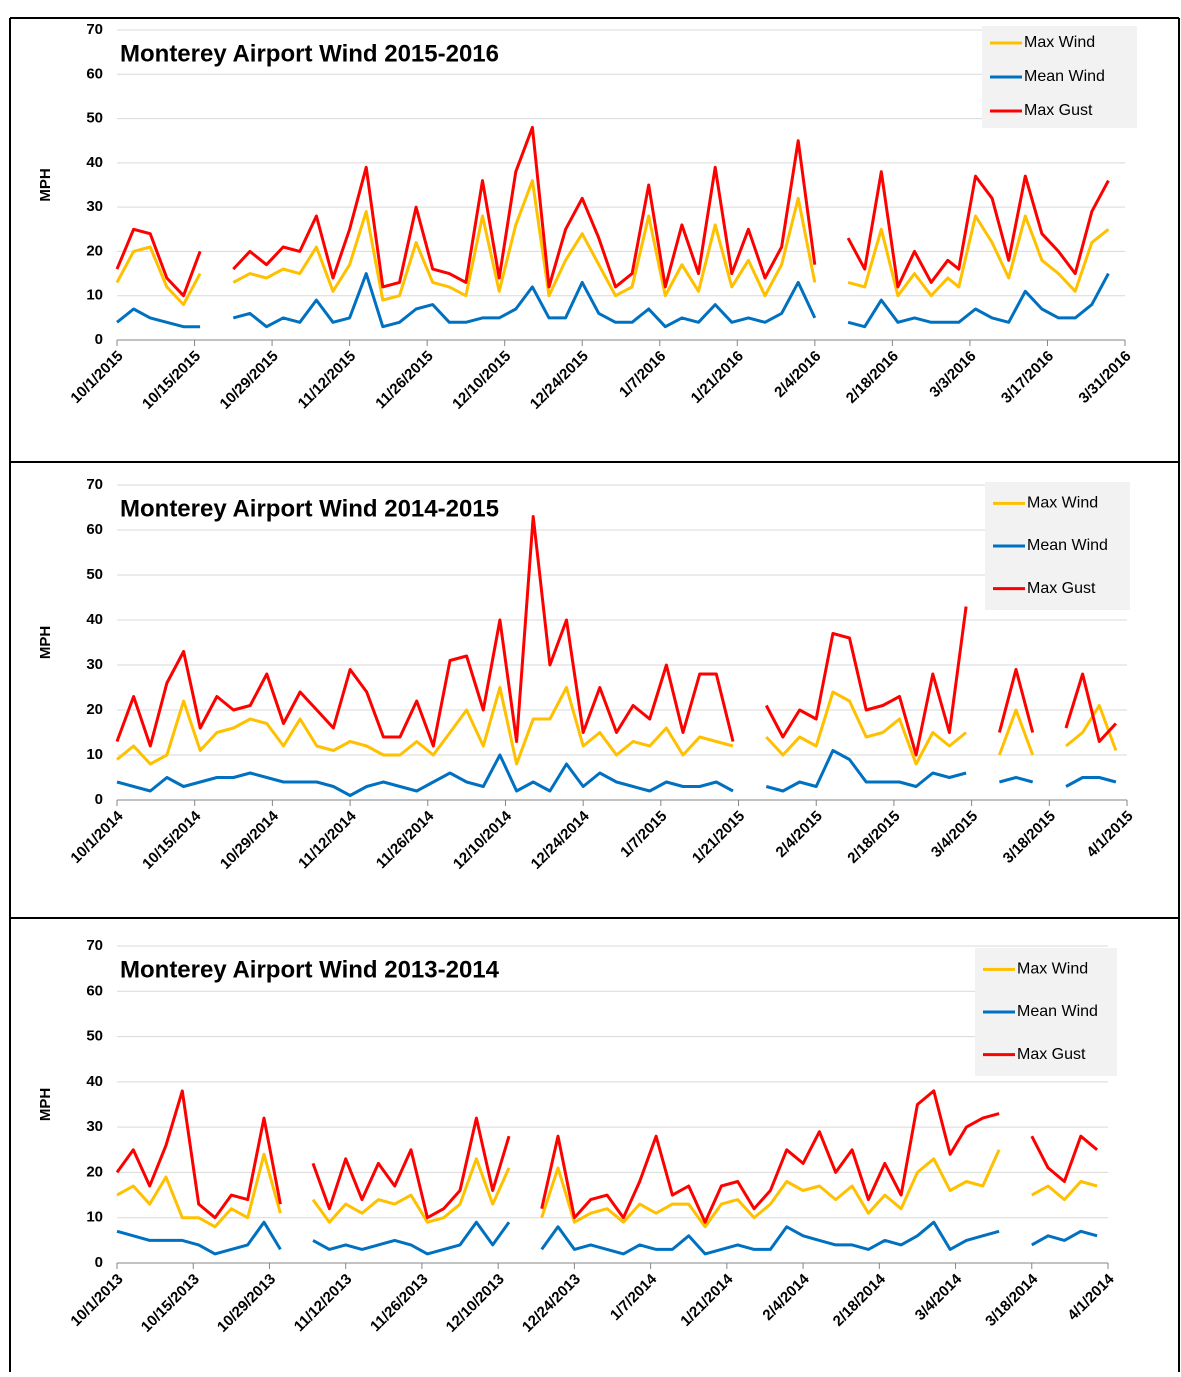 The width and height of the screenshot is (1181, 1377). What do you see at coordinates (309, 53) in the screenshot?
I see `chart-title: Monterey Airport Wind 2015-2016` at bounding box center [309, 53].